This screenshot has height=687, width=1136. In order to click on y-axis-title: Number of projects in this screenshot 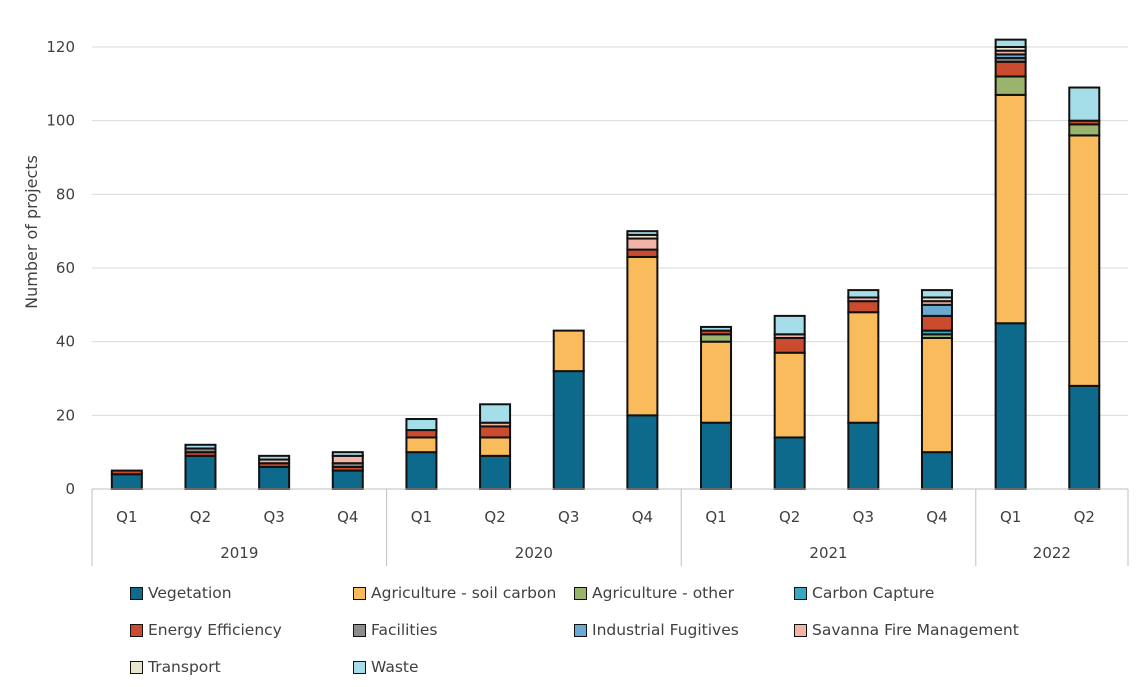, I will do `click(31, 232)`.